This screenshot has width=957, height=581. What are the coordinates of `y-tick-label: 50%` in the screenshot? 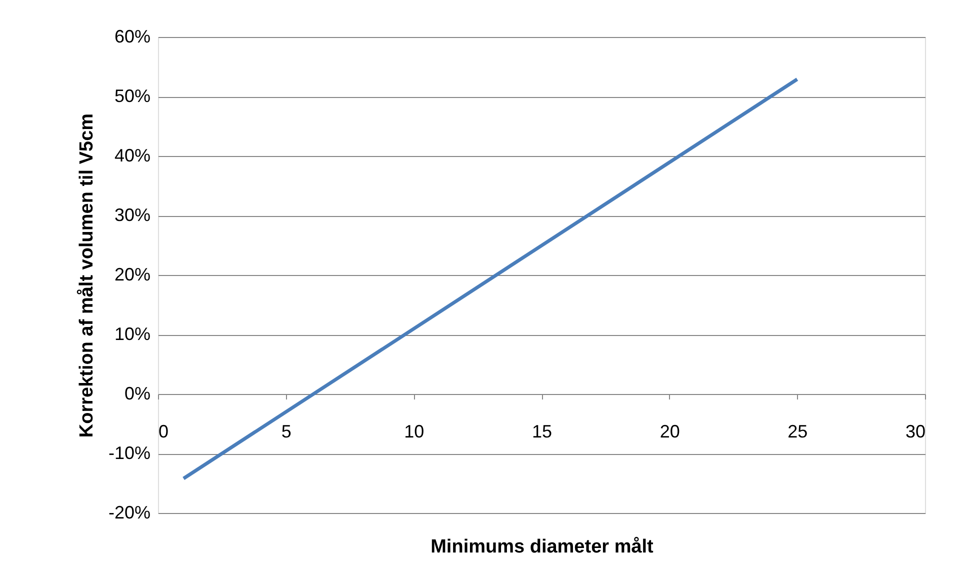 It's located at (132, 96).